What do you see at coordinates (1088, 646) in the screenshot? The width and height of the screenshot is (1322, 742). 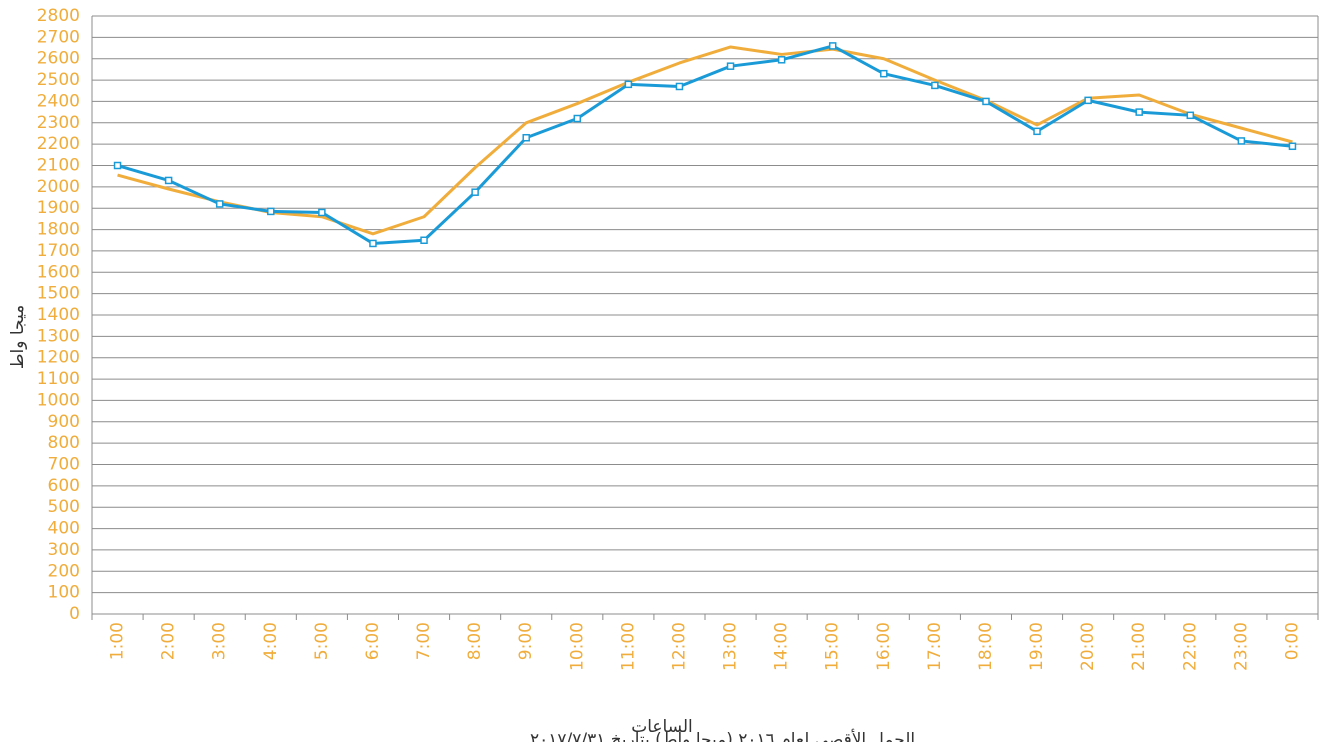 I see `x-tick-label: 20:00` at bounding box center [1088, 646].